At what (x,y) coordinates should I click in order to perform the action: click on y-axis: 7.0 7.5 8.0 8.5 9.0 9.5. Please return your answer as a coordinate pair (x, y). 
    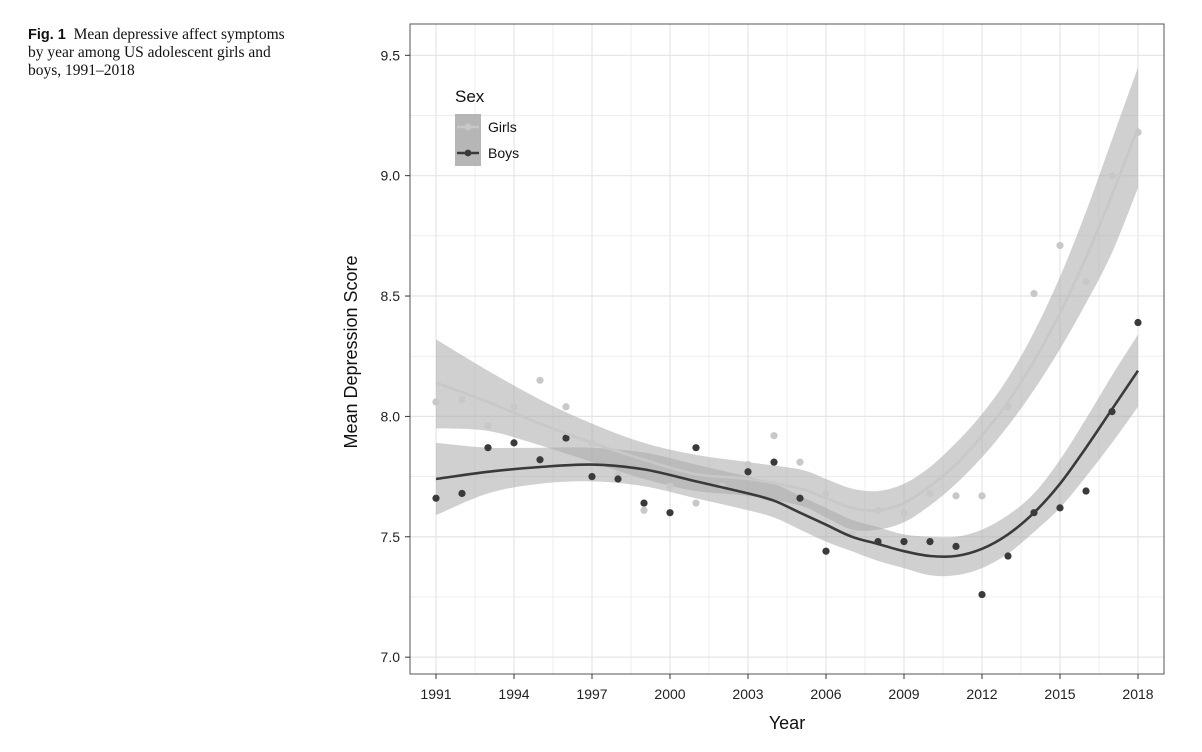
    Looking at the image, I should click on (395, 356).